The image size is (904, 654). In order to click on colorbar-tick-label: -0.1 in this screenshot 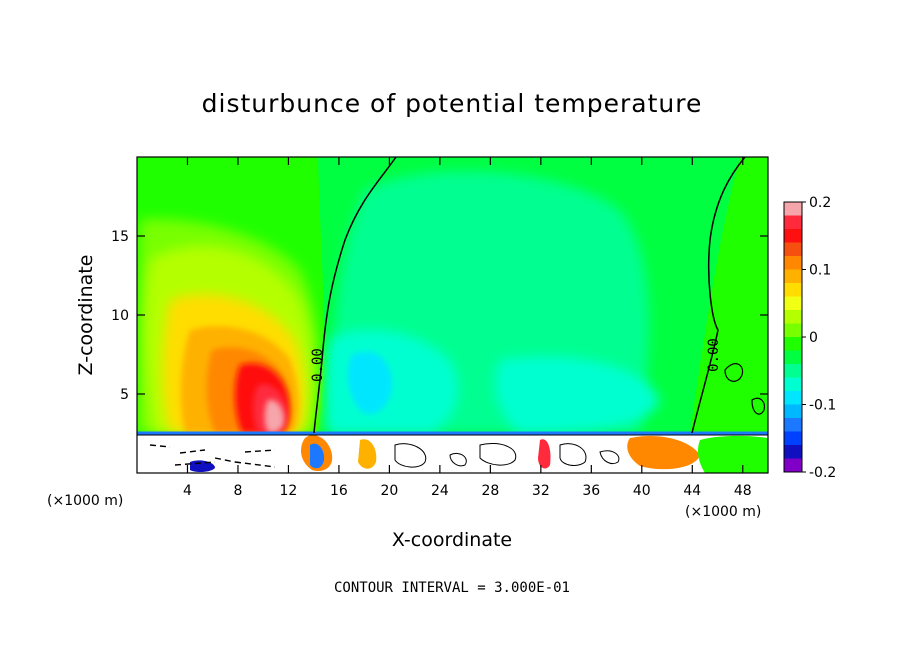, I will do `click(822, 406)`.